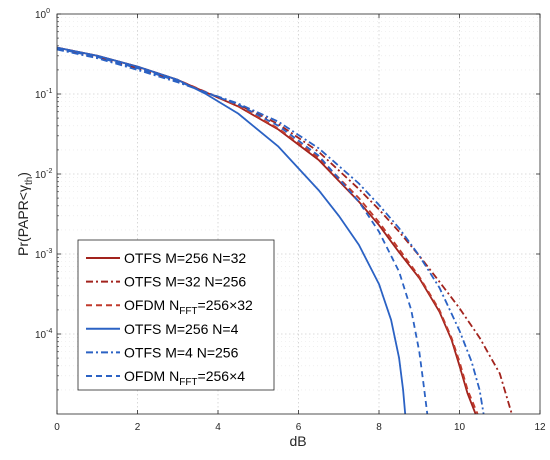 This screenshot has height=460, width=550. I want to click on y-tick-label-exponent: -1, so click(49, 91).